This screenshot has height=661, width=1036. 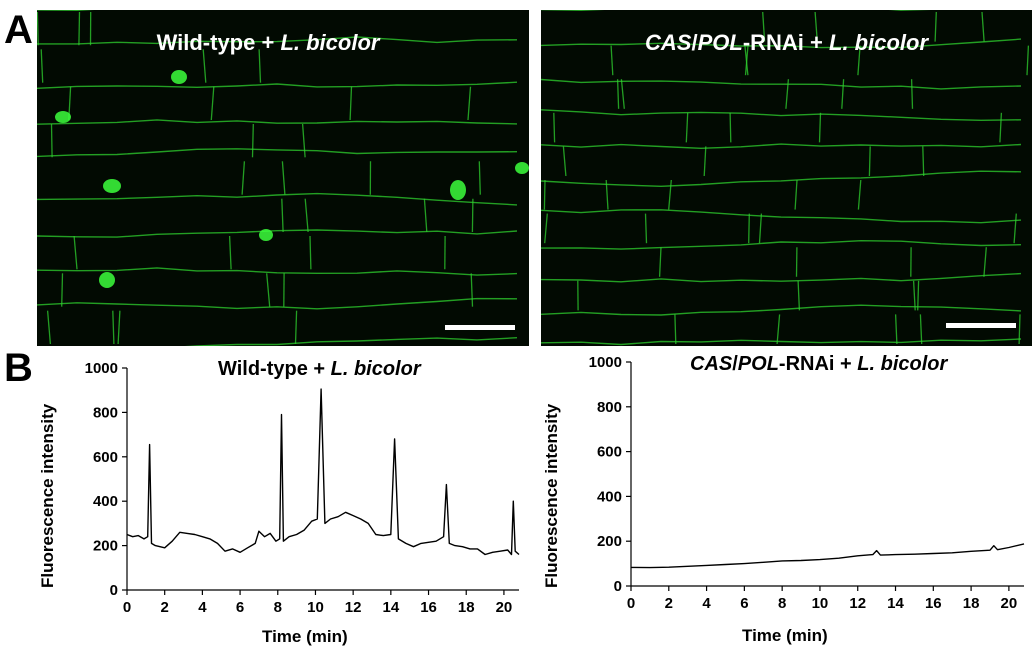 I want to click on micrograph-cas-pol-rnai-title-italic-c: L. bicolor, so click(x=878, y=42).